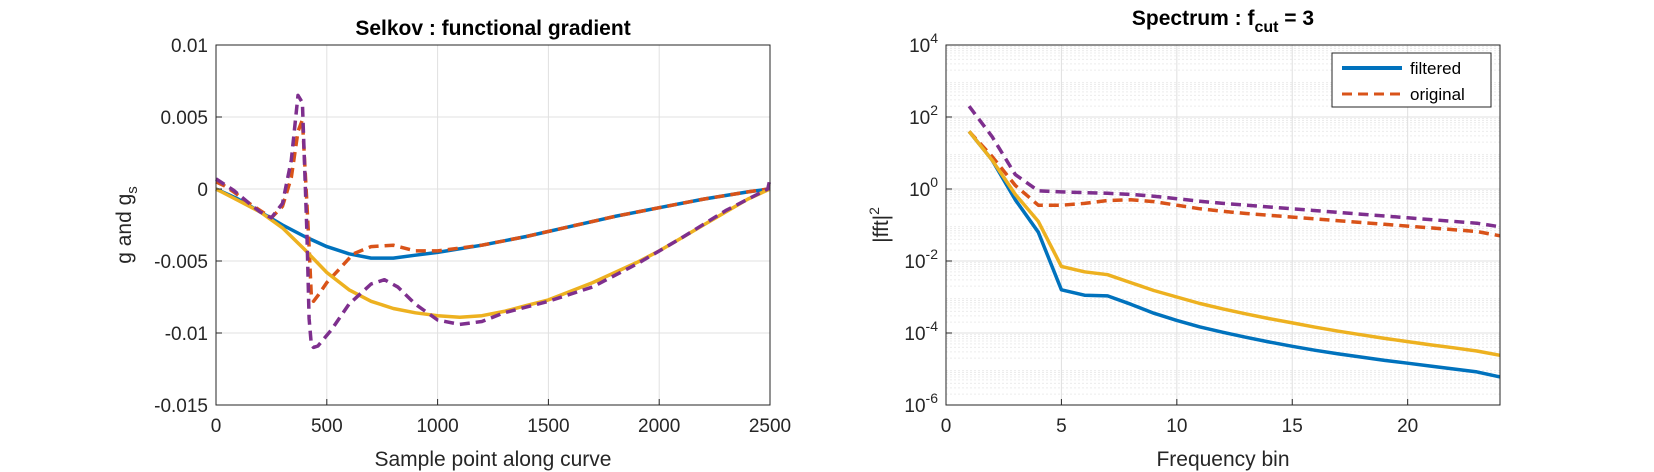 Image resolution: width=1654 pixels, height=472 pixels. Describe the element at coordinates (1222, 459) in the screenshot. I see `spectrum-x-axis-label: Frequency bin` at that location.